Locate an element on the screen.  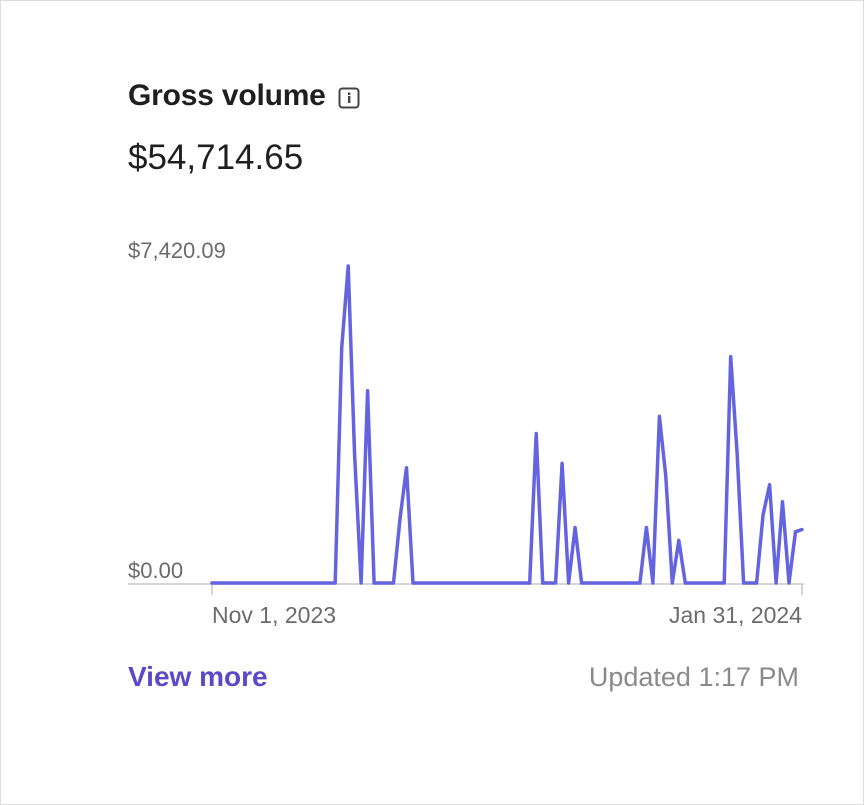
y-tick-label-max: $7,420.09 is located at coordinates (177, 250).